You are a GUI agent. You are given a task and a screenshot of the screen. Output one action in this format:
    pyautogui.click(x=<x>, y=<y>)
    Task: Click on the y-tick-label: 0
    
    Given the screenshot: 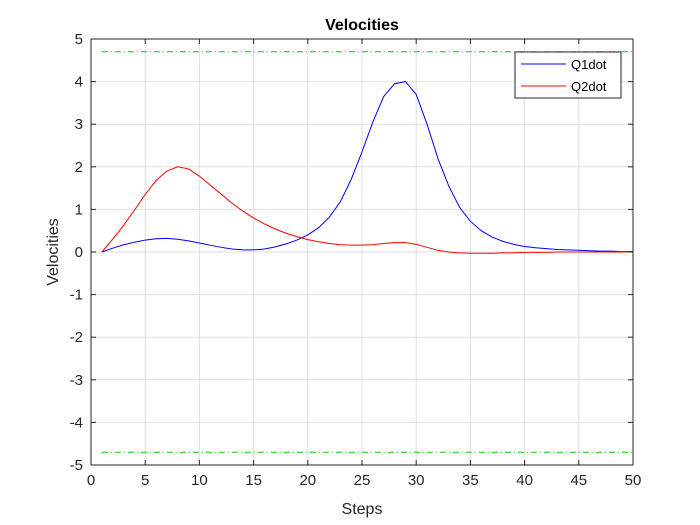 What is the action you would take?
    pyautogui.click(x=79, y=252)
    